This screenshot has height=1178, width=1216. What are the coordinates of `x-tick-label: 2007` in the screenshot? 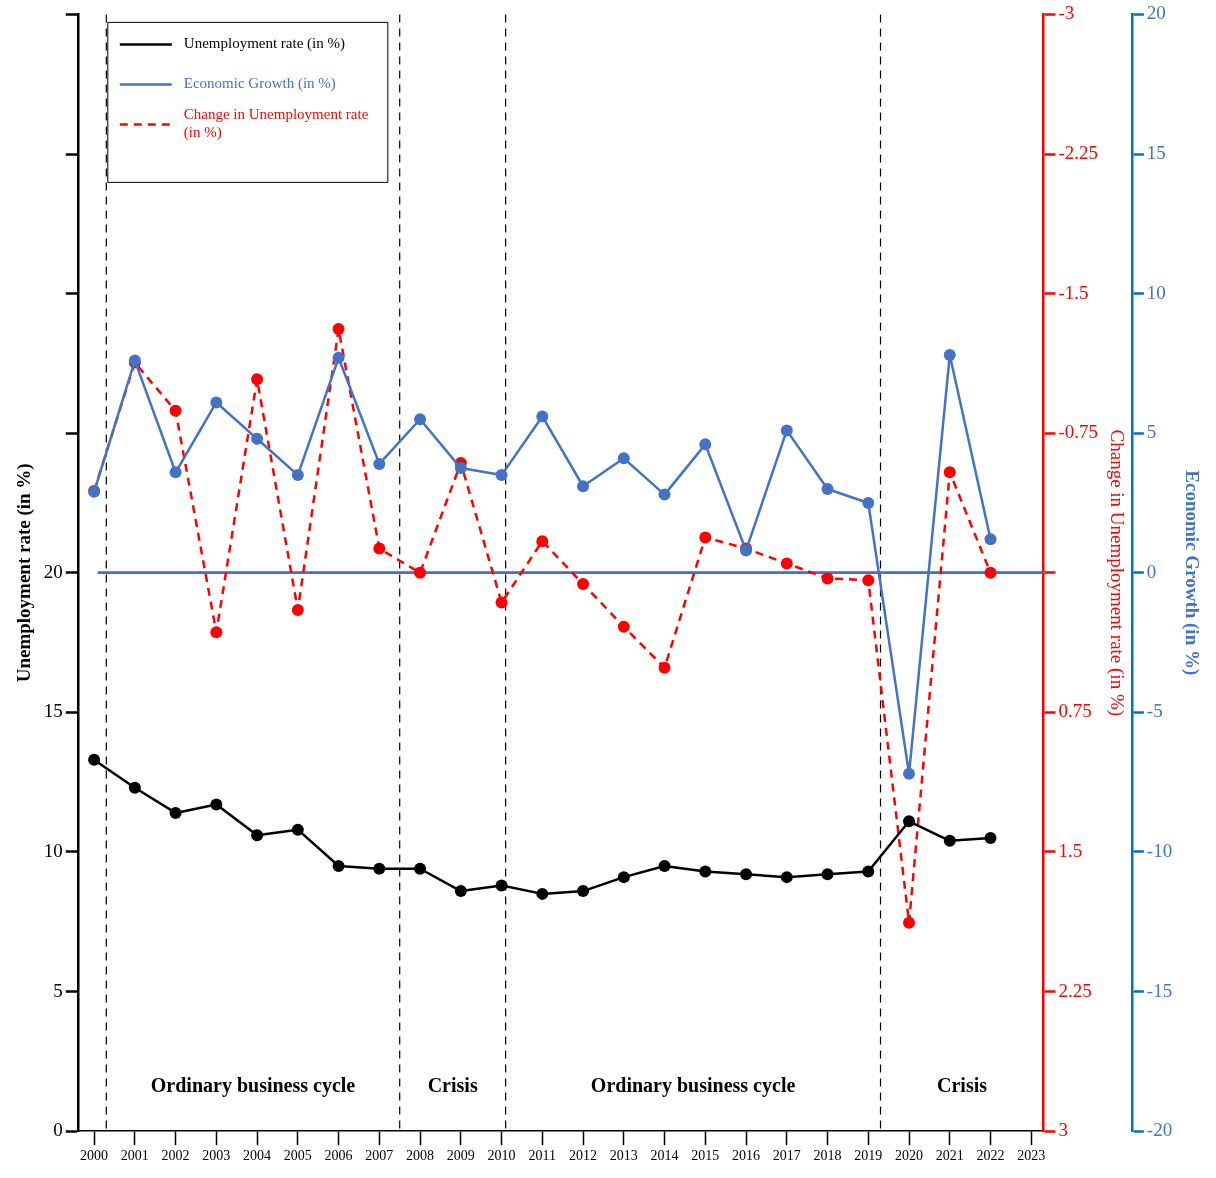 It's located at (379, 1156).